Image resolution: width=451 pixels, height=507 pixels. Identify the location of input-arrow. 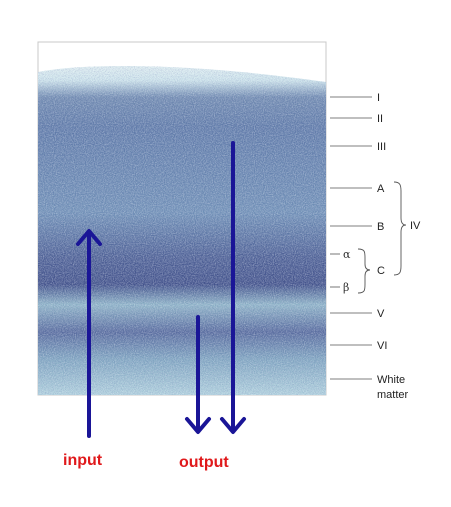
(89, 333).